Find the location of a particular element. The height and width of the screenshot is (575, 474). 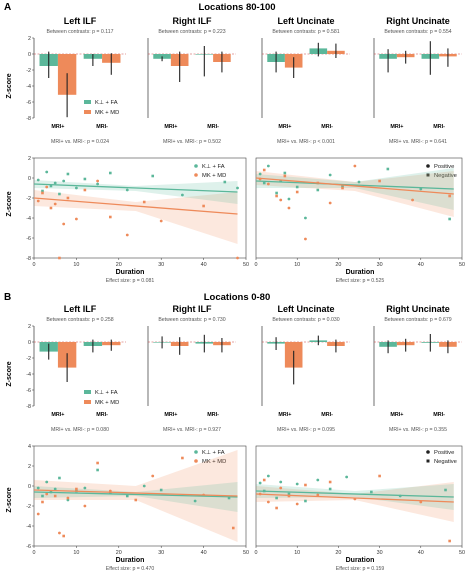

y-tick-label: 4 is located at coordinates (29, 447).